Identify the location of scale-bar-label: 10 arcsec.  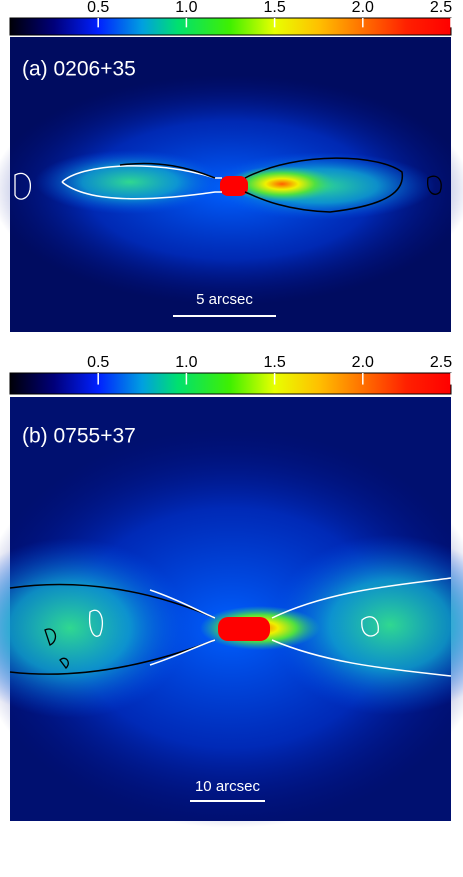
(228, 786).